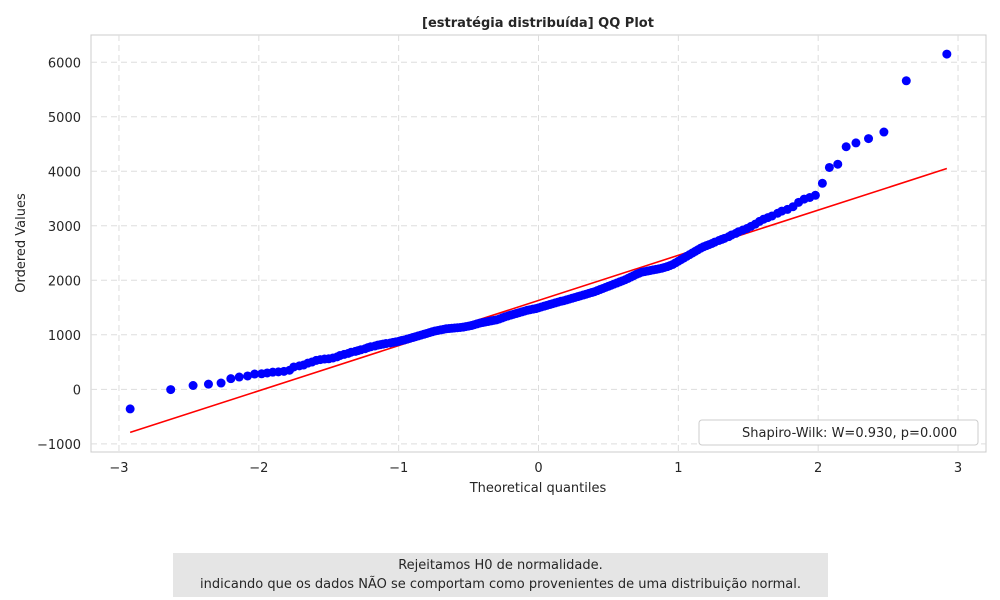  Describe the element at coordinates (818, 468) in the screenshot. I see `x-tick-label: 2` at that location.